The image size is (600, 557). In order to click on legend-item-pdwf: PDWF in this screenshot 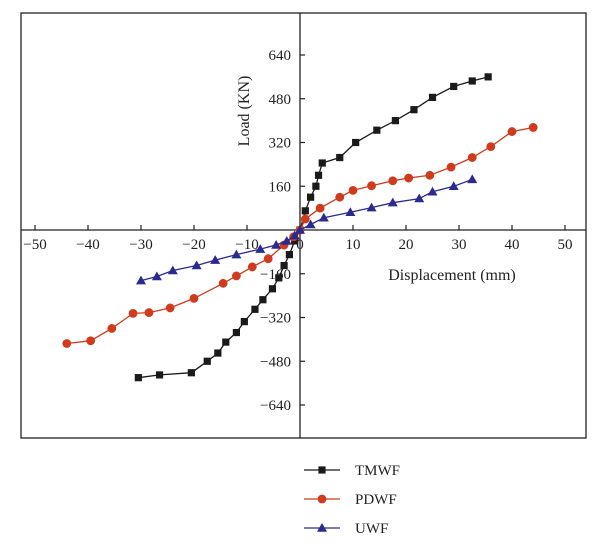, I will do `click(350, 500)`.